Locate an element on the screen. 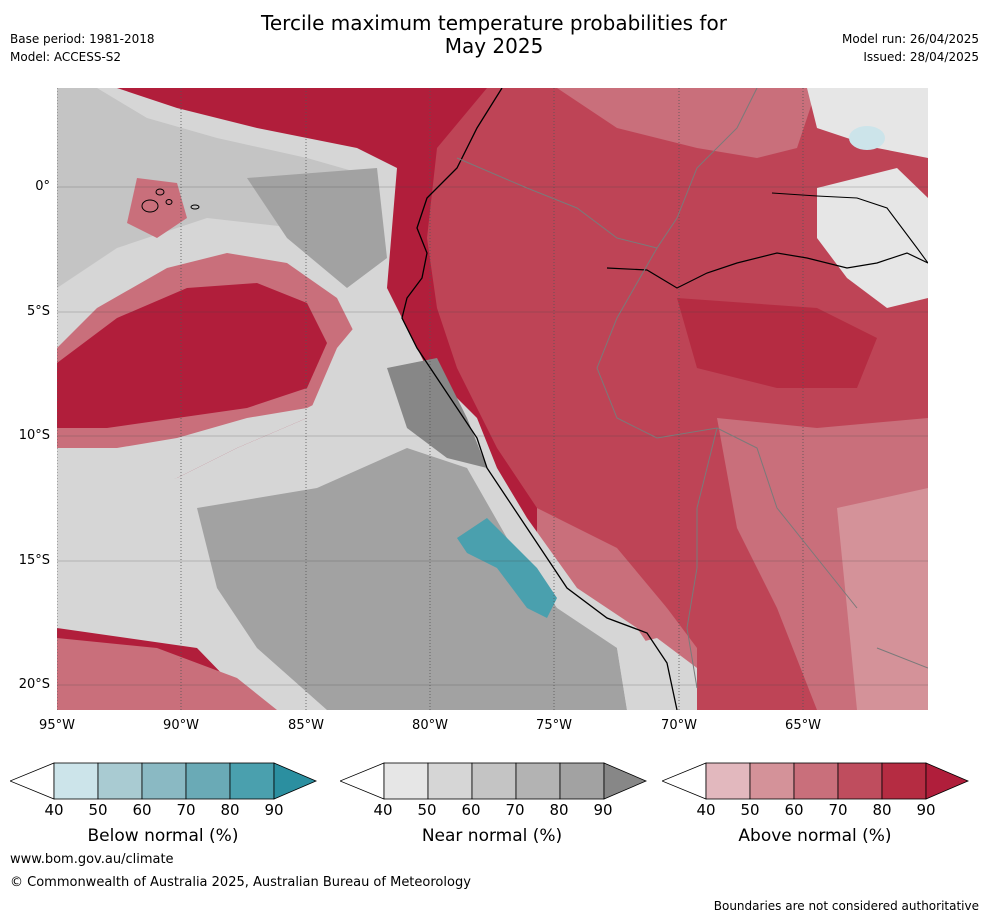 The height and width of the screenshot is (919, 988). colorbar-title-below: Below normal (%) is located at coordinates (163, 836).